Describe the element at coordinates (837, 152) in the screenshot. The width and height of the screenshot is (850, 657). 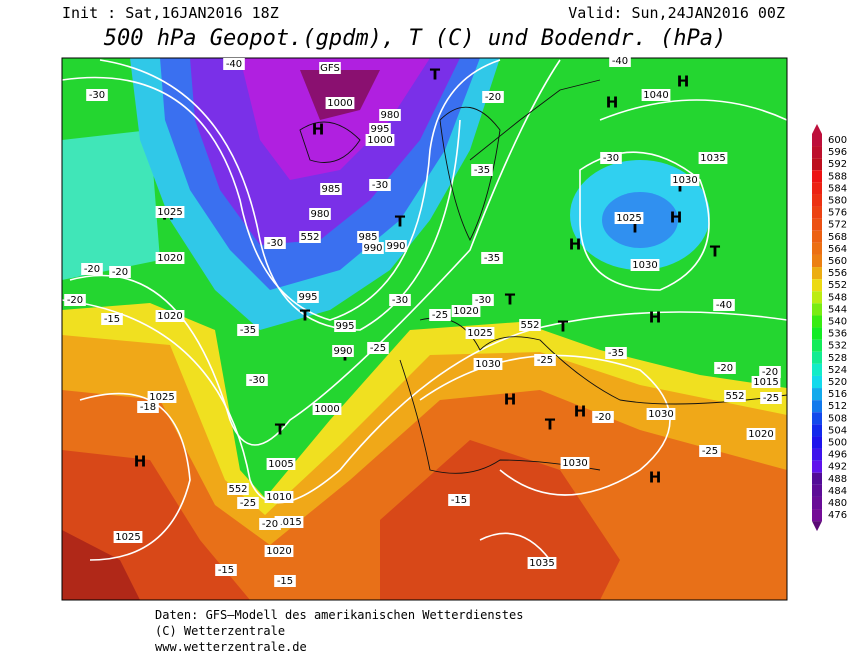
I see `colorbar-label: 596` at that location.